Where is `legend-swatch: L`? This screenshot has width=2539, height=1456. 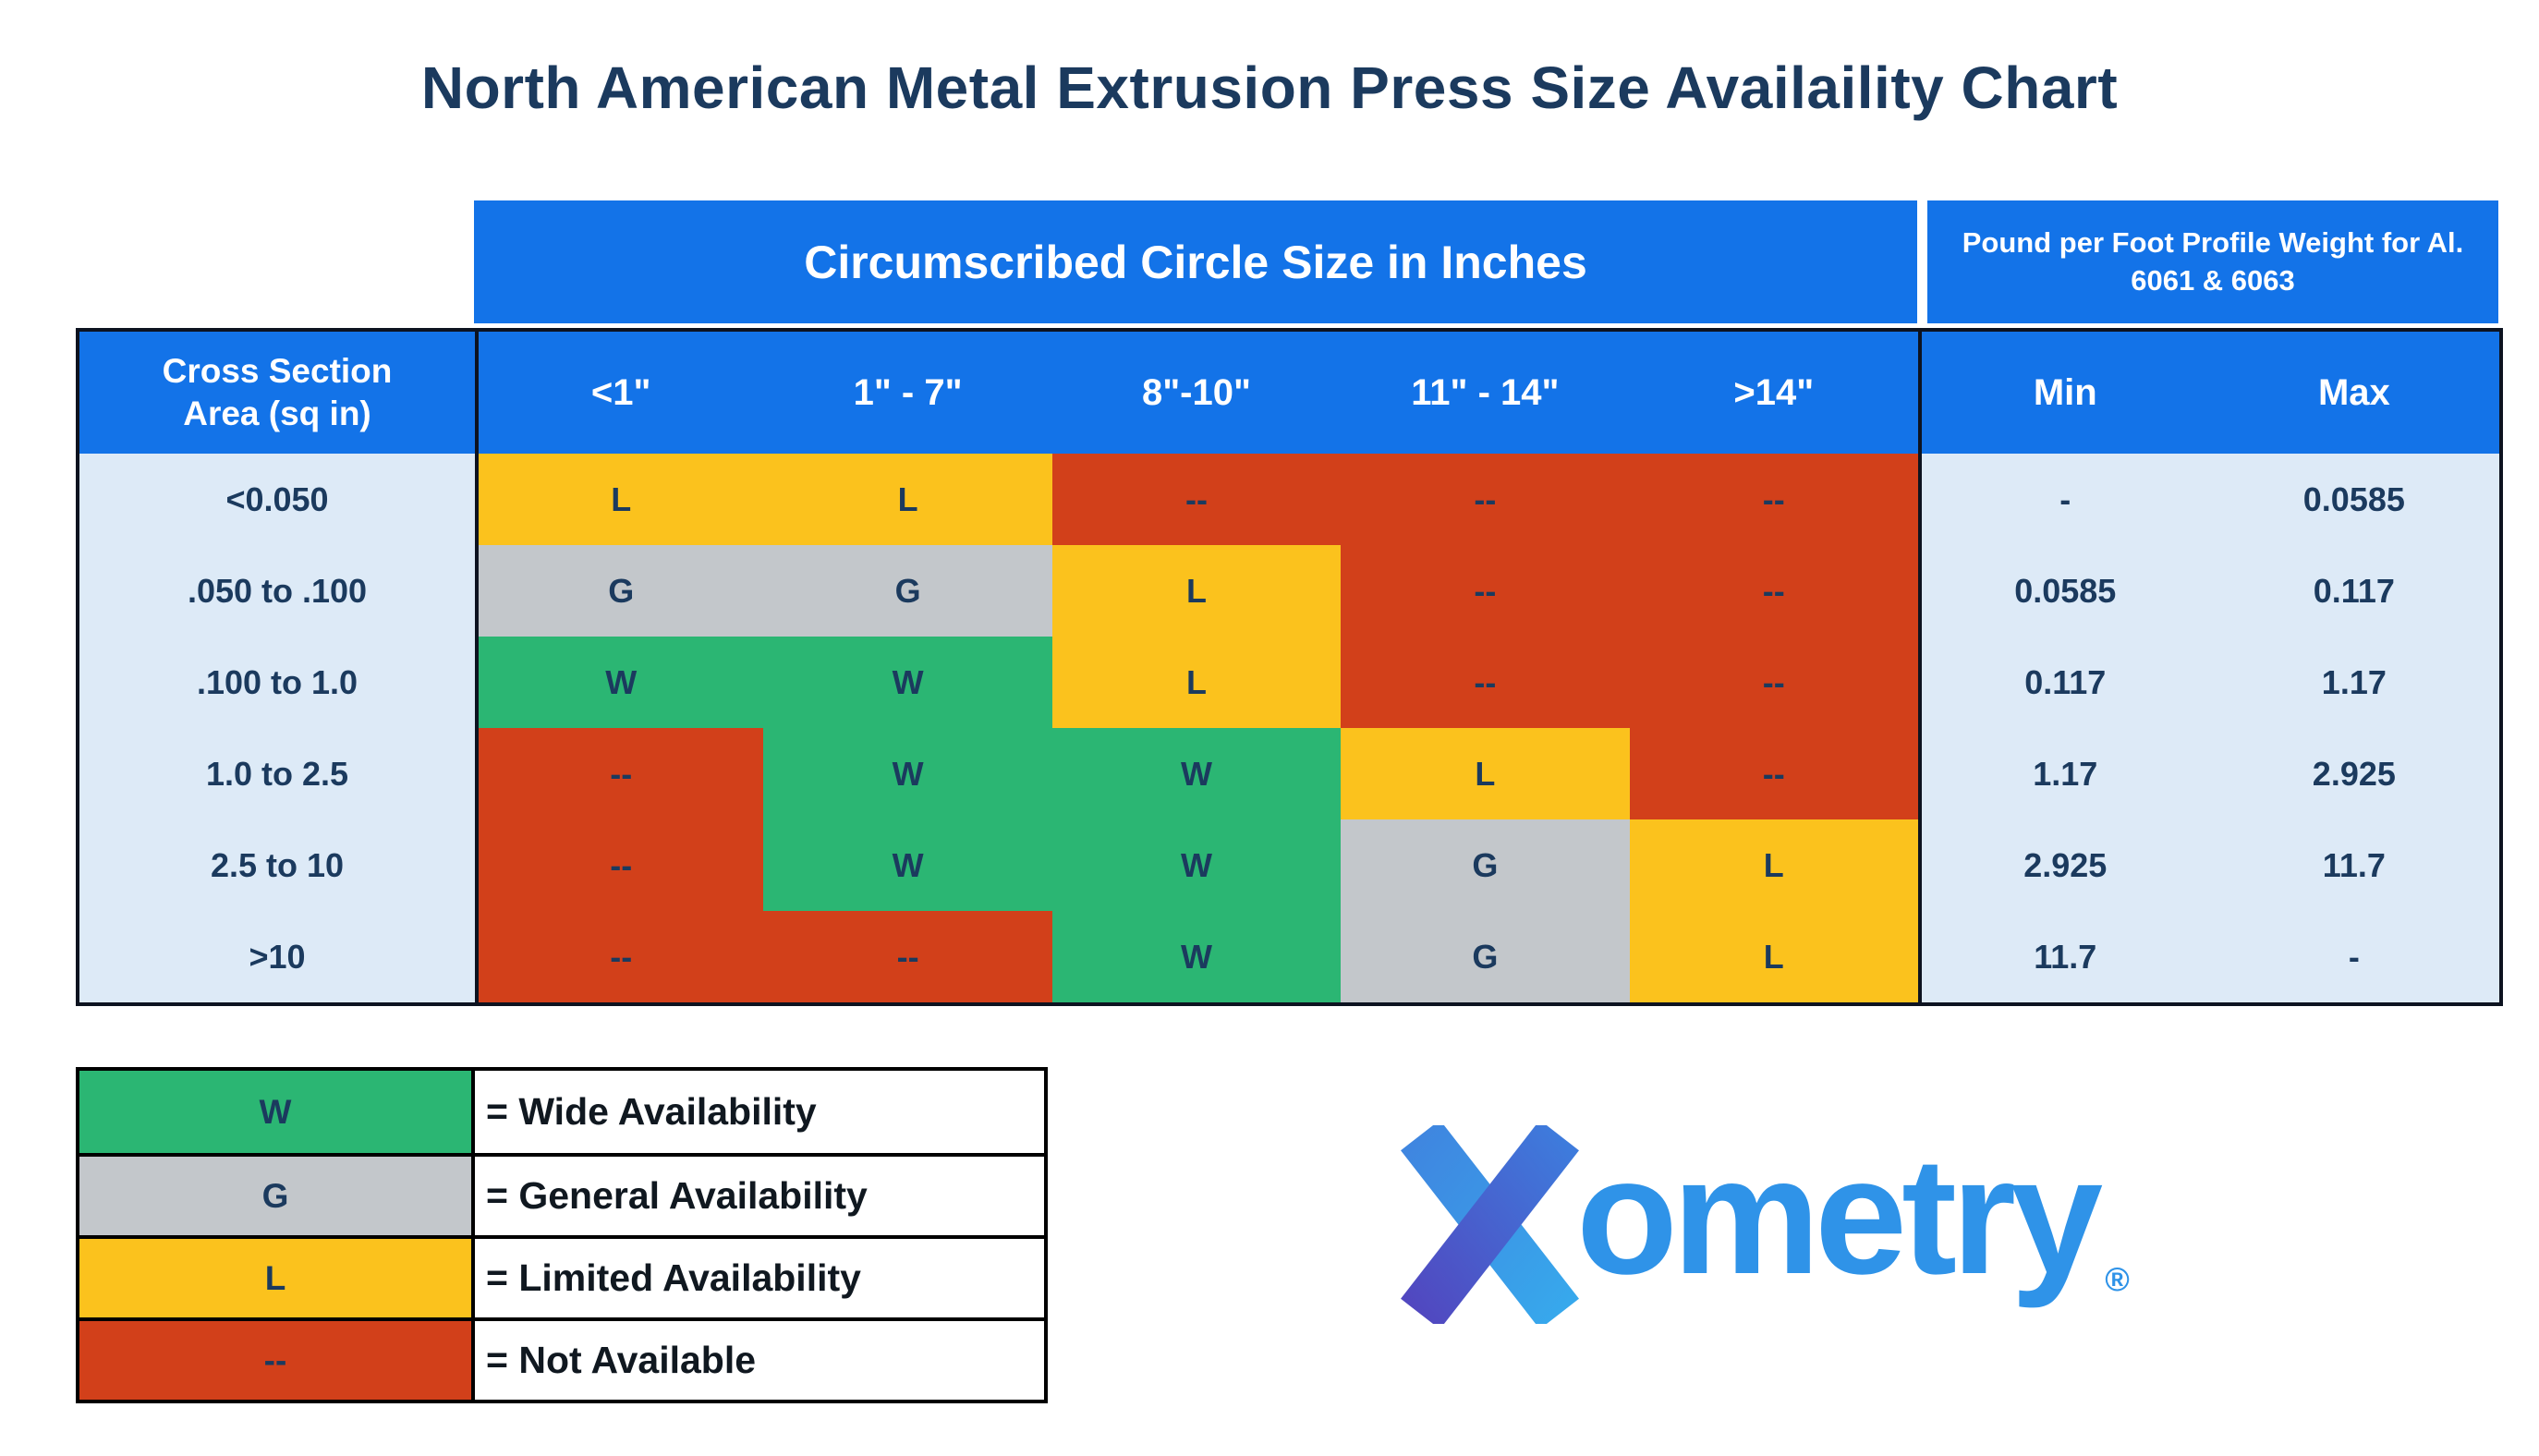 legend-swatch: L is located at coordinates (277, 1278).